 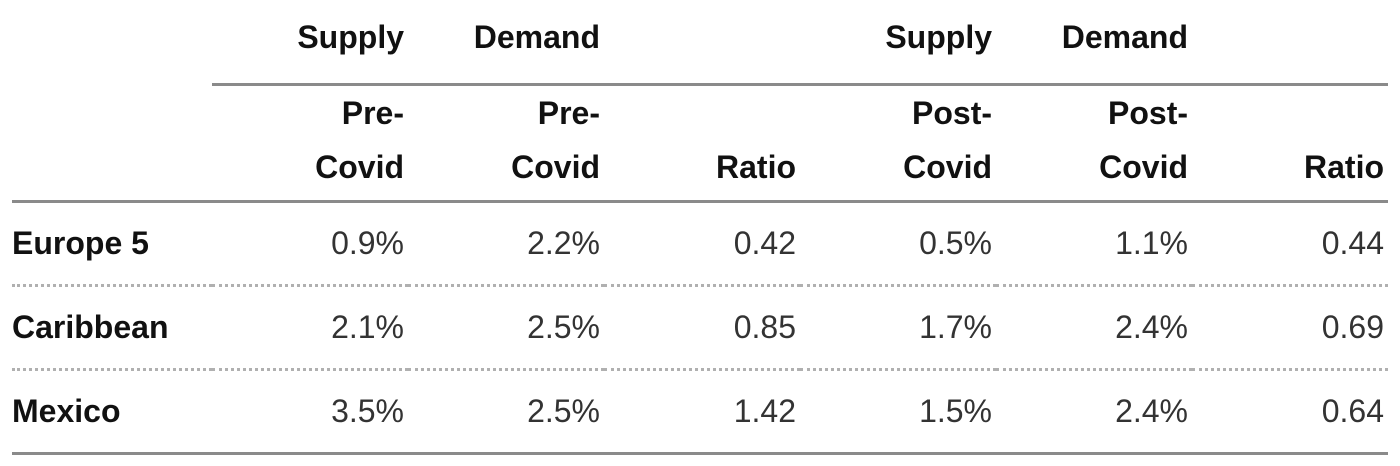 What do you see at coordinates (112, 328) in the screenshot?
I see `row-label: Caribbean` at bounding box center [112, 328].